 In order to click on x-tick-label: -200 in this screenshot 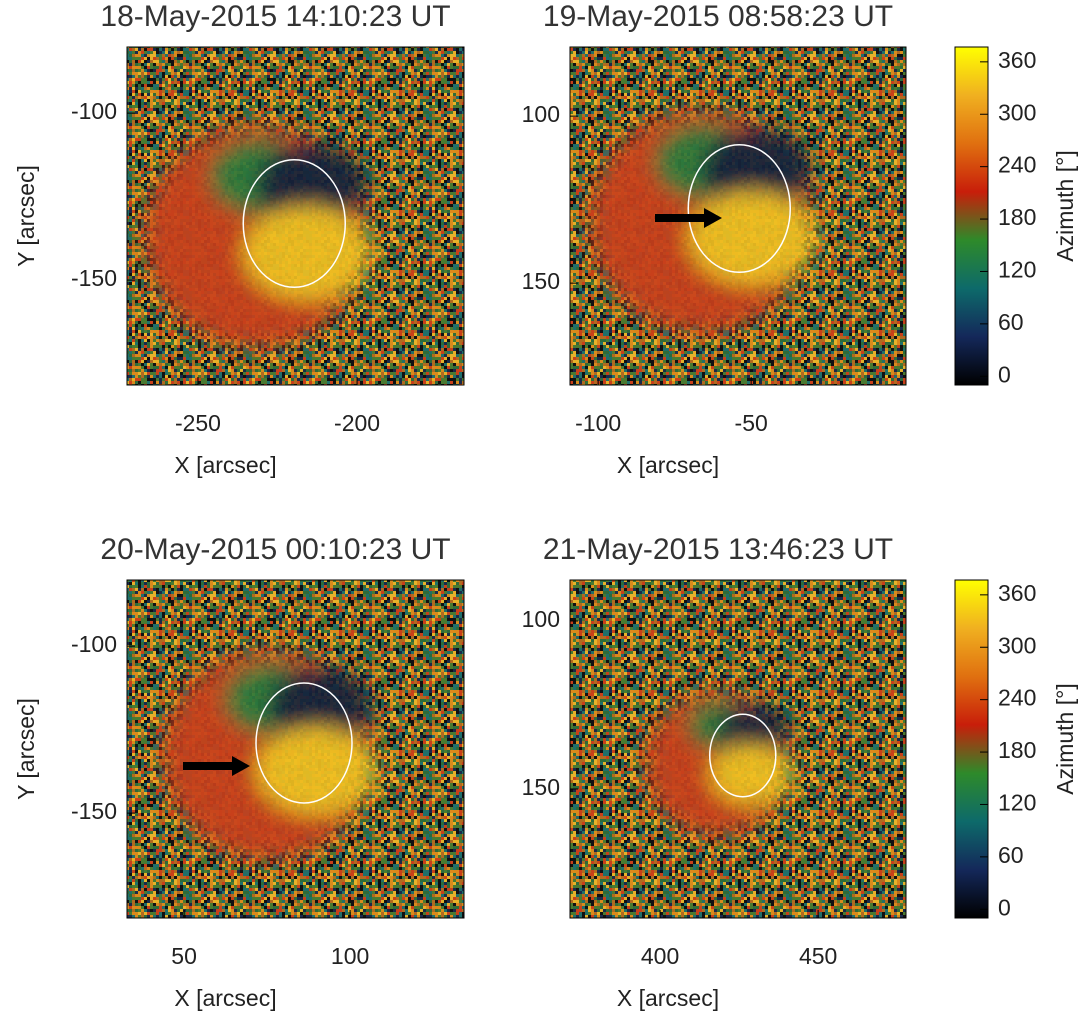, I will do `click(357, 423)`.